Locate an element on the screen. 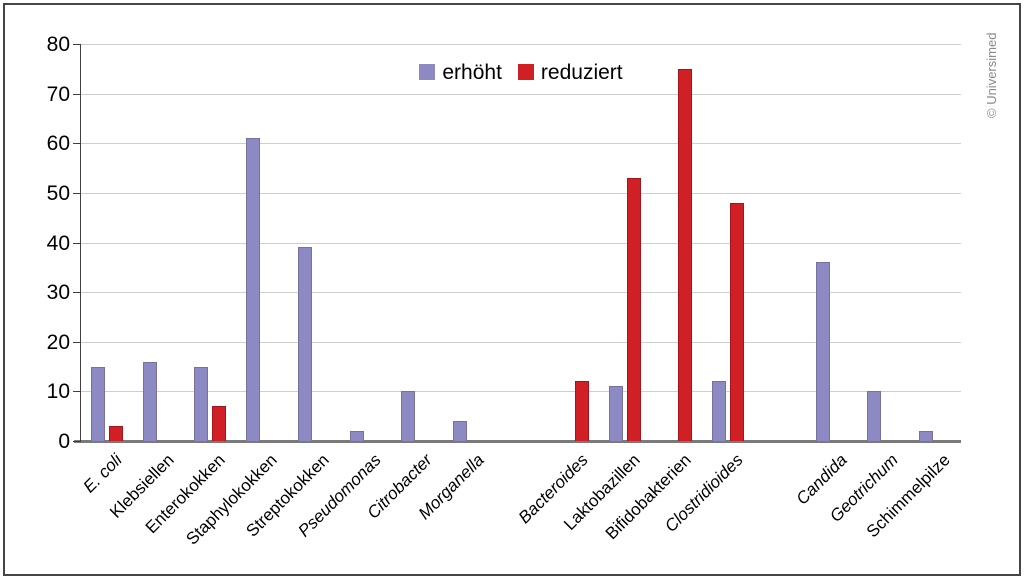 Image resolution: width=1024 pixels, height=579 pixels. legend: erhöht reduziert is located at coordinates (521, 72).